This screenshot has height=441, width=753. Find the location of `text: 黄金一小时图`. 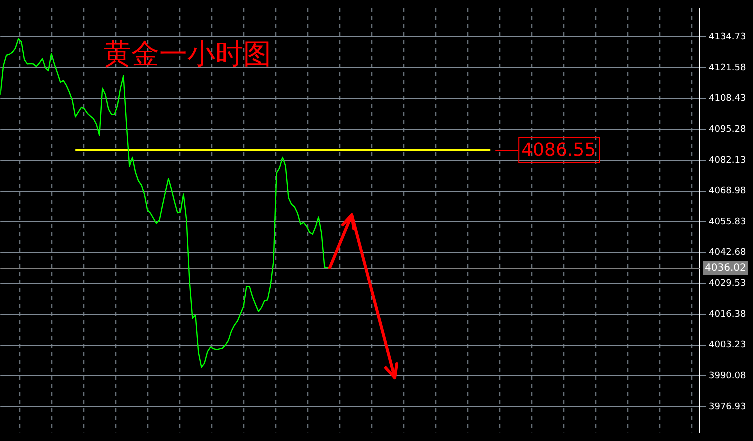

text: 黄金一小时图 is located at coordinates (188, 53).